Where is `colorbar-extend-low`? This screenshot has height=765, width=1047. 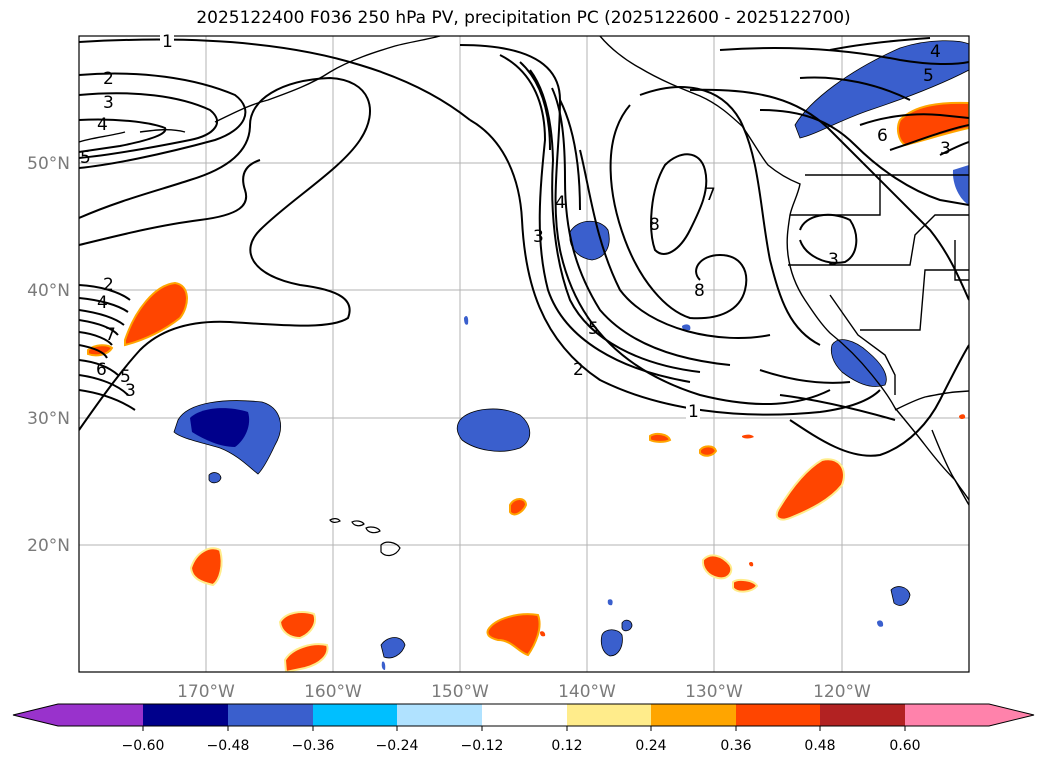
colorbar-extend-low is located at coordinates (35, 715).